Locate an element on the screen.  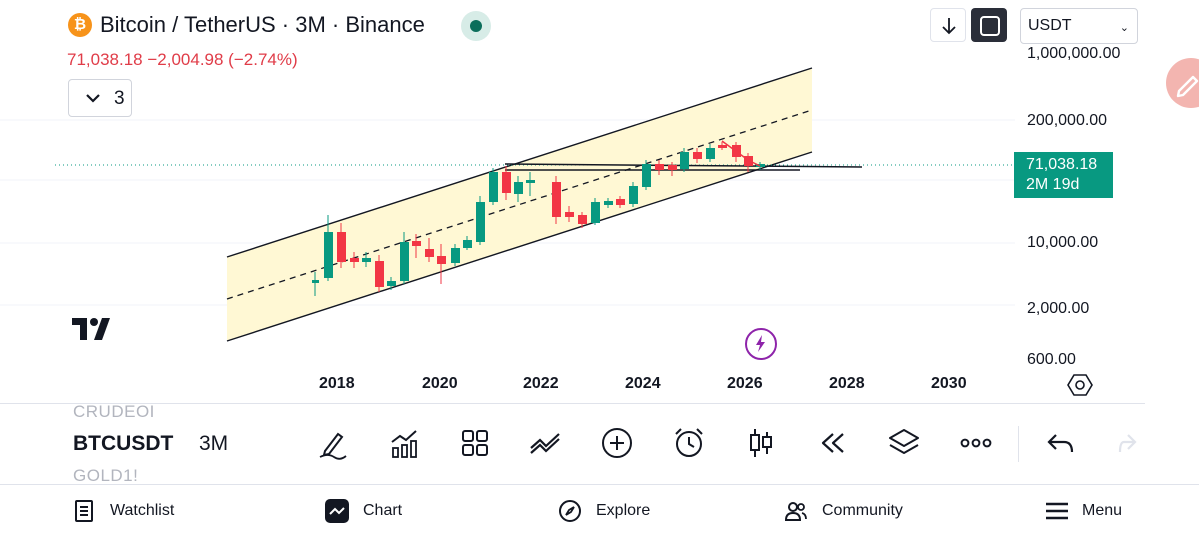
current-price-label: 71,038.18 2M 19d is located at coordinates (1063, 175).